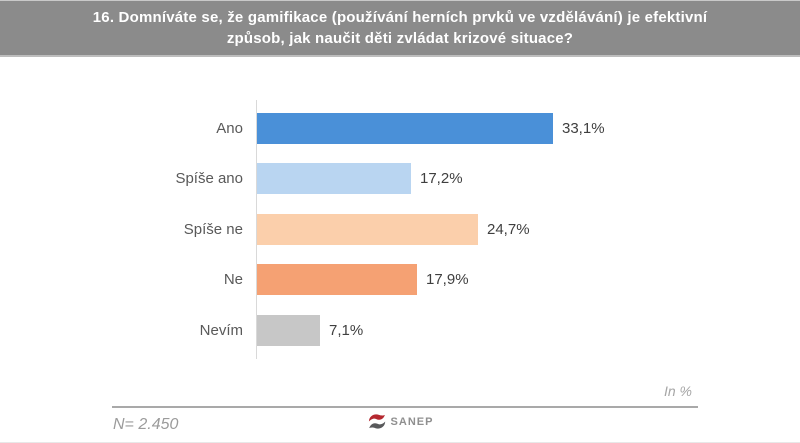 The width and height of the screenshot is (800, 443). Describe the element at coordinates (677, 391) in the screenshot. I see `unit-note: In %` at that location.